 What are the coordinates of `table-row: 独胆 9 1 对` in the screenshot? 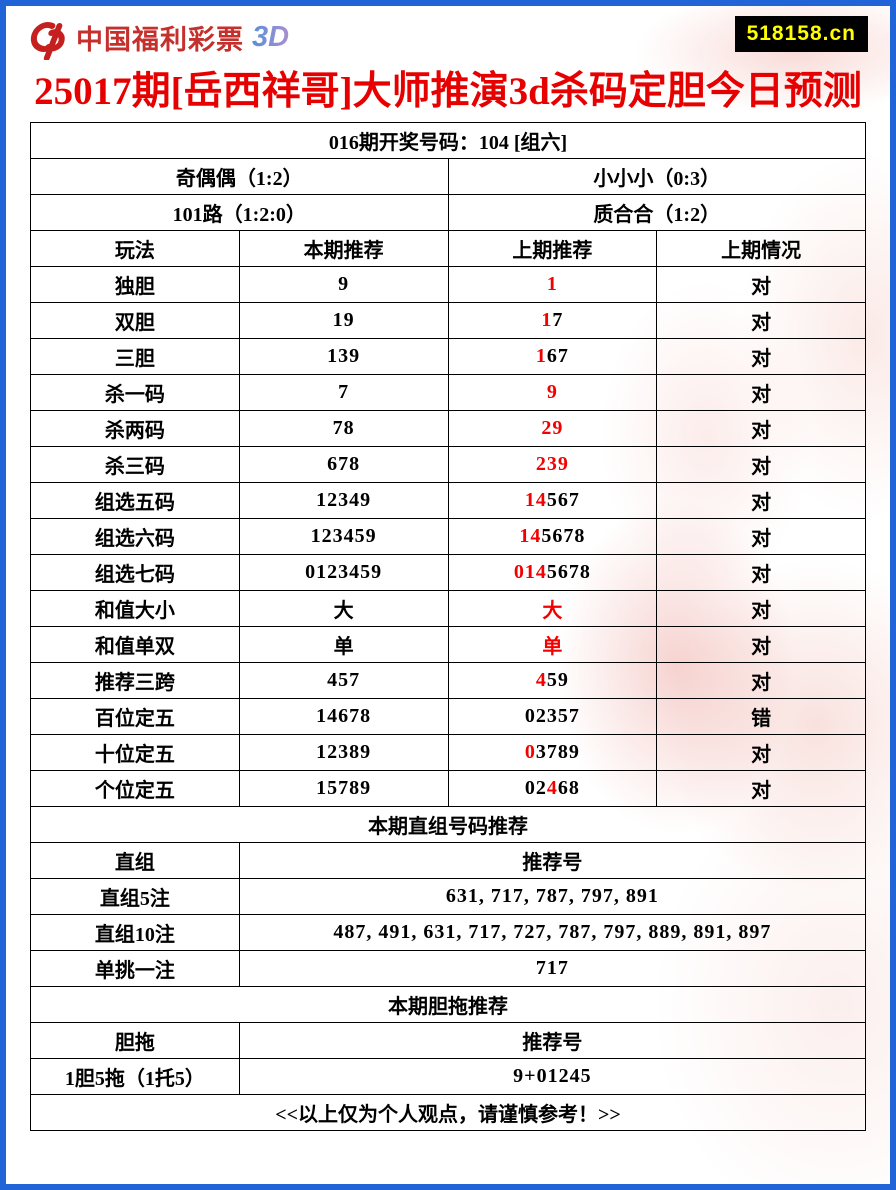 It's located at (448, 284).